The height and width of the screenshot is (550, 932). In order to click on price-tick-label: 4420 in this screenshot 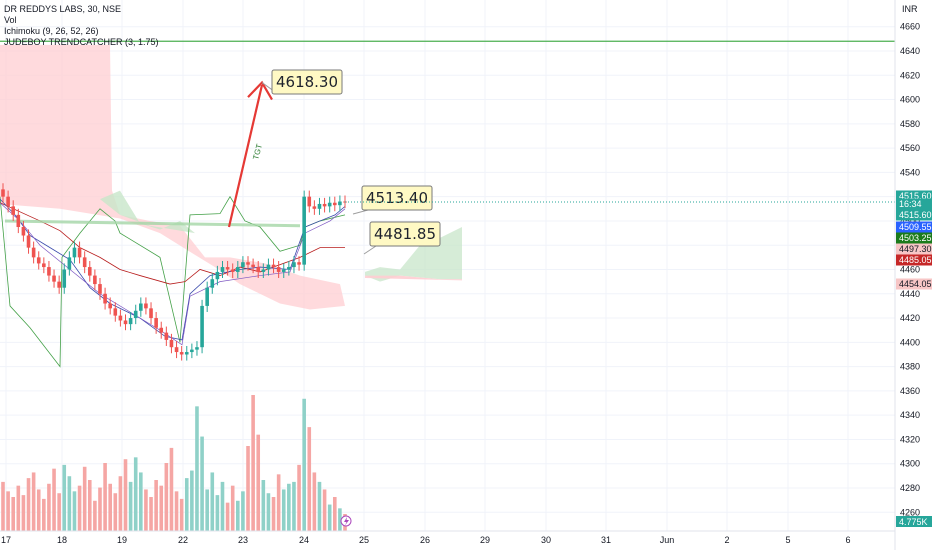, I will do `click(910, 318)`.